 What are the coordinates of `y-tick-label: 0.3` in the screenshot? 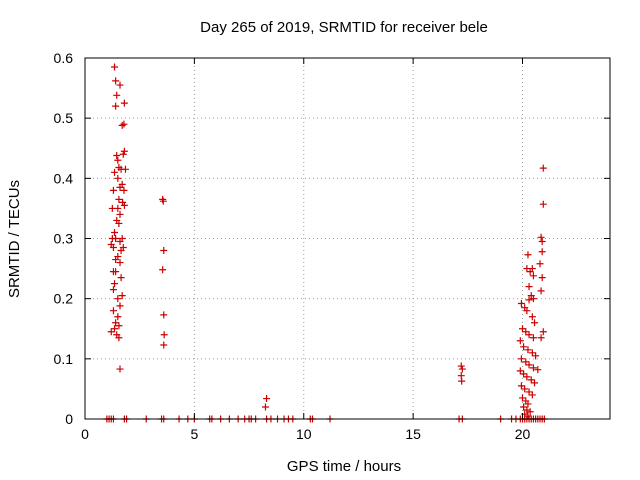 It's located at (64, 239).